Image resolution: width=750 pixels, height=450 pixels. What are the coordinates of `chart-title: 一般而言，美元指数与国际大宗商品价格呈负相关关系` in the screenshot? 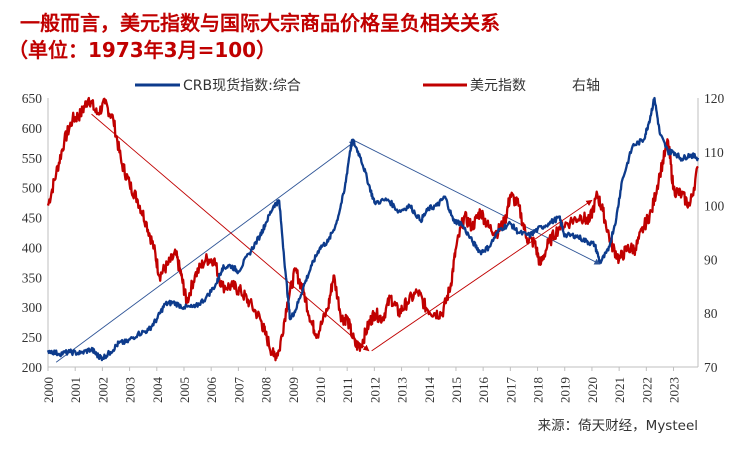 It's located at (260, 23).